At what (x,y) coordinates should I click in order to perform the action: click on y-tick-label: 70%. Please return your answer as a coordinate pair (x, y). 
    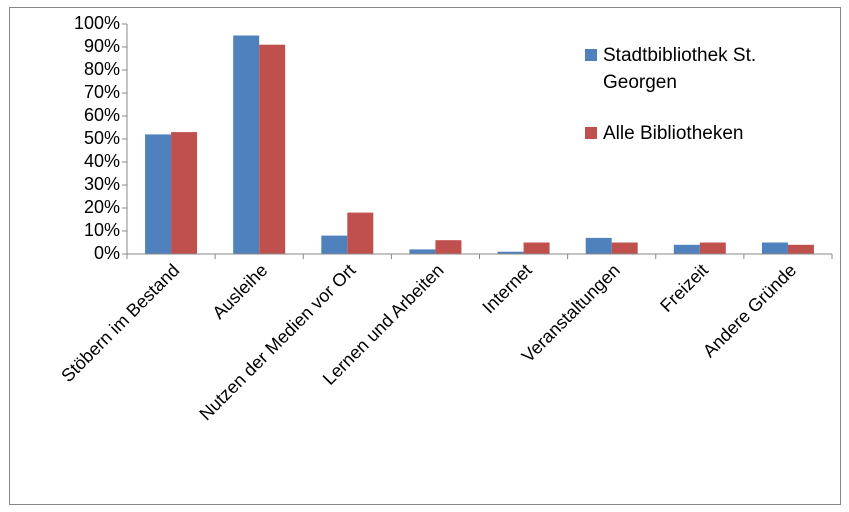
    Looking at the image, I should click on (102, 92).